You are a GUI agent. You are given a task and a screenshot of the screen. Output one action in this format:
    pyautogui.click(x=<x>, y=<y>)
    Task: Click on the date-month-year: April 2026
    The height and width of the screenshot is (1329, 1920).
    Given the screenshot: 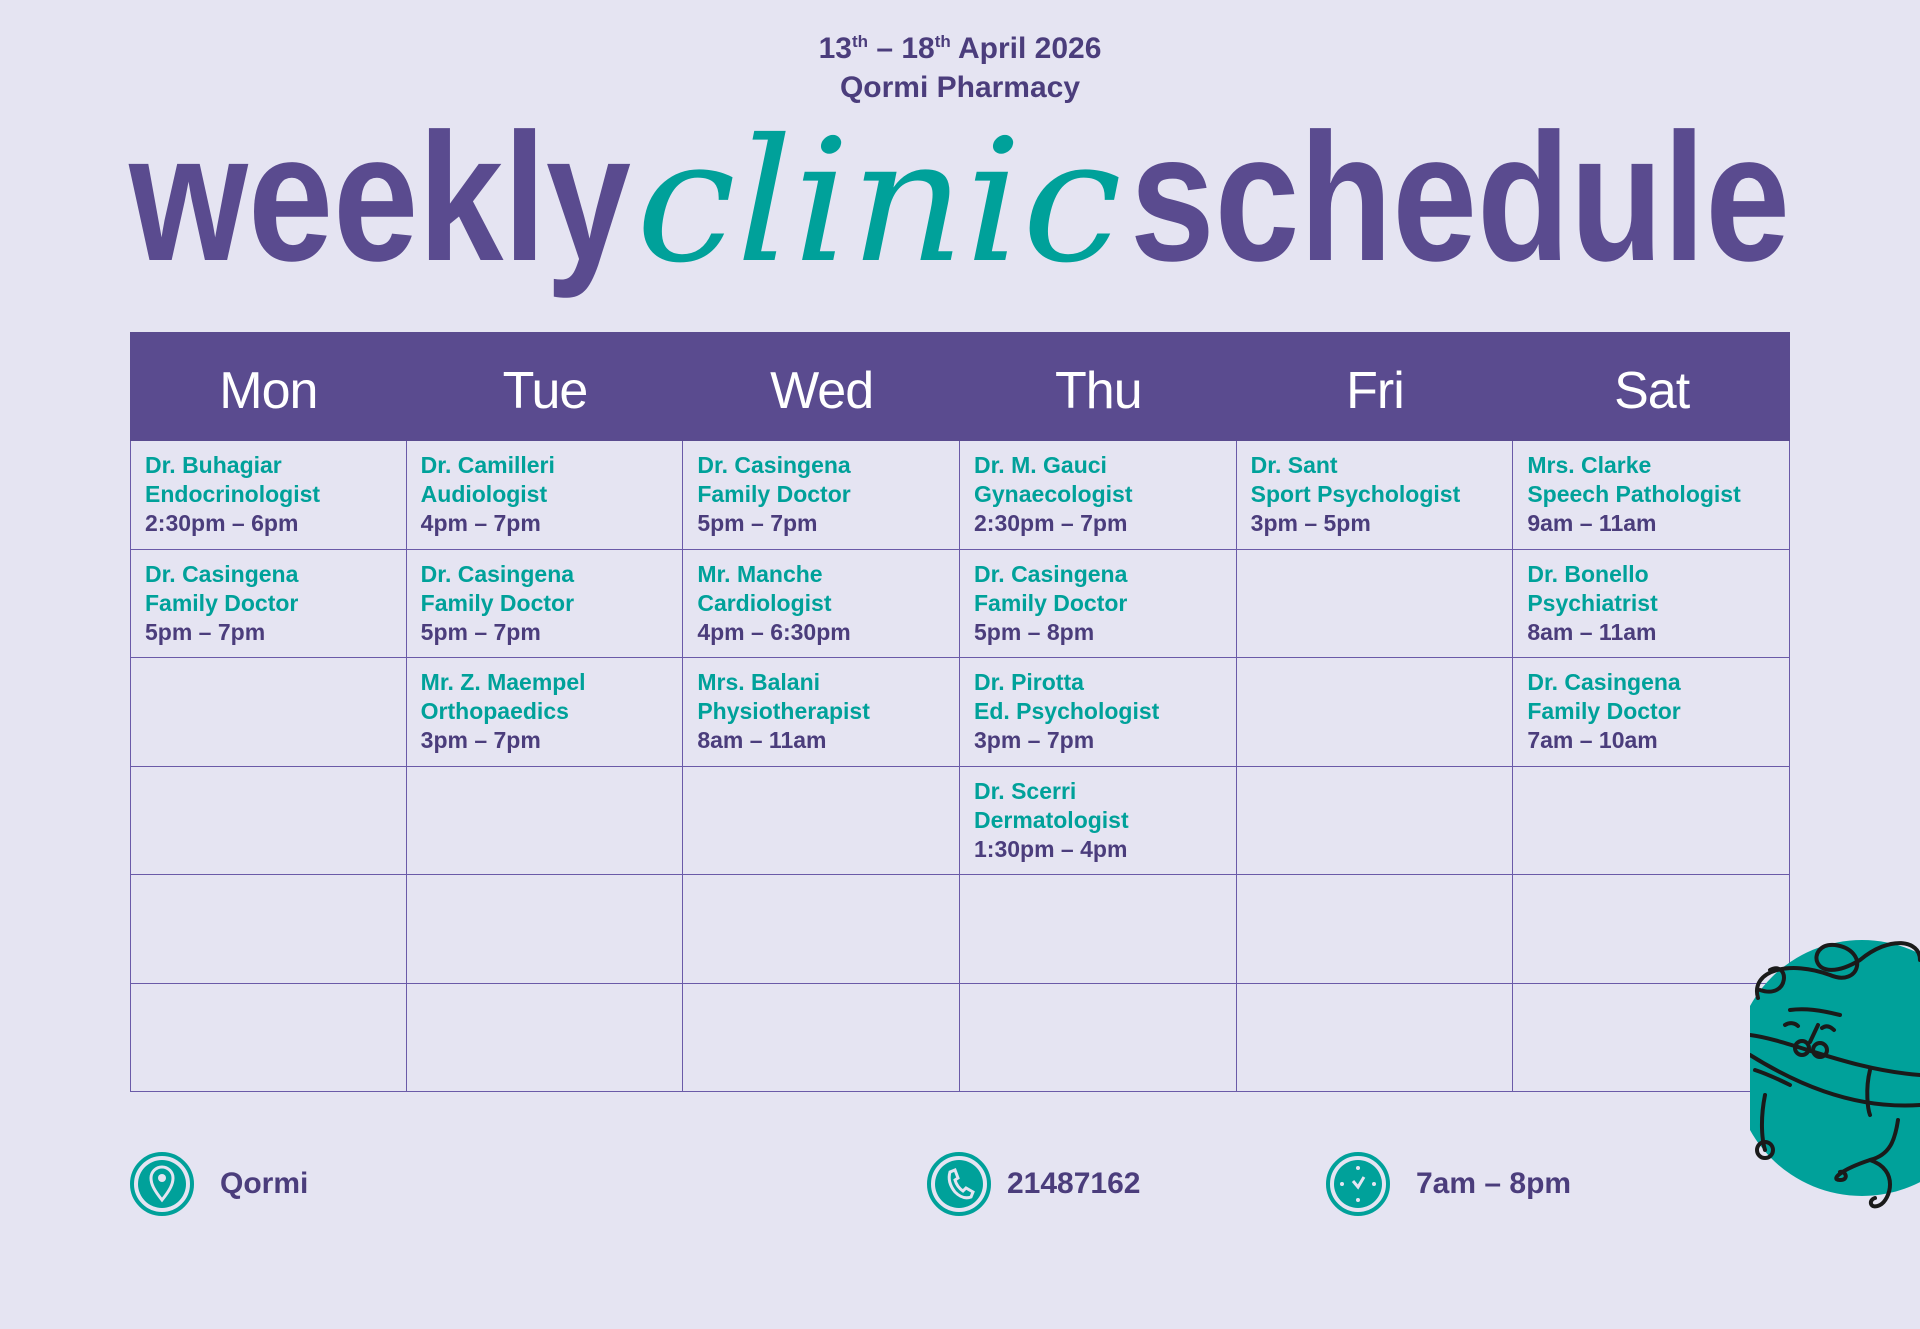 What is the action you would take?
    pyautogui.click(x=1026, y=48)
    